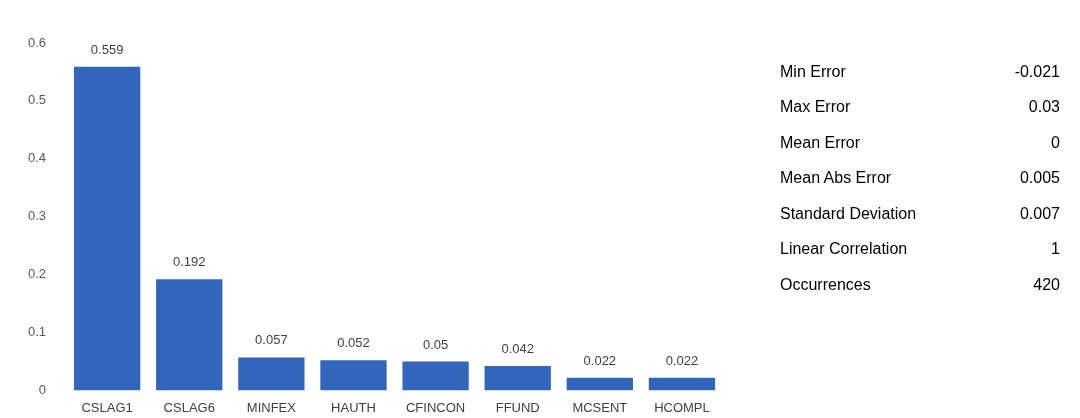  I want to click on text: Min Error, so click(813, 71).